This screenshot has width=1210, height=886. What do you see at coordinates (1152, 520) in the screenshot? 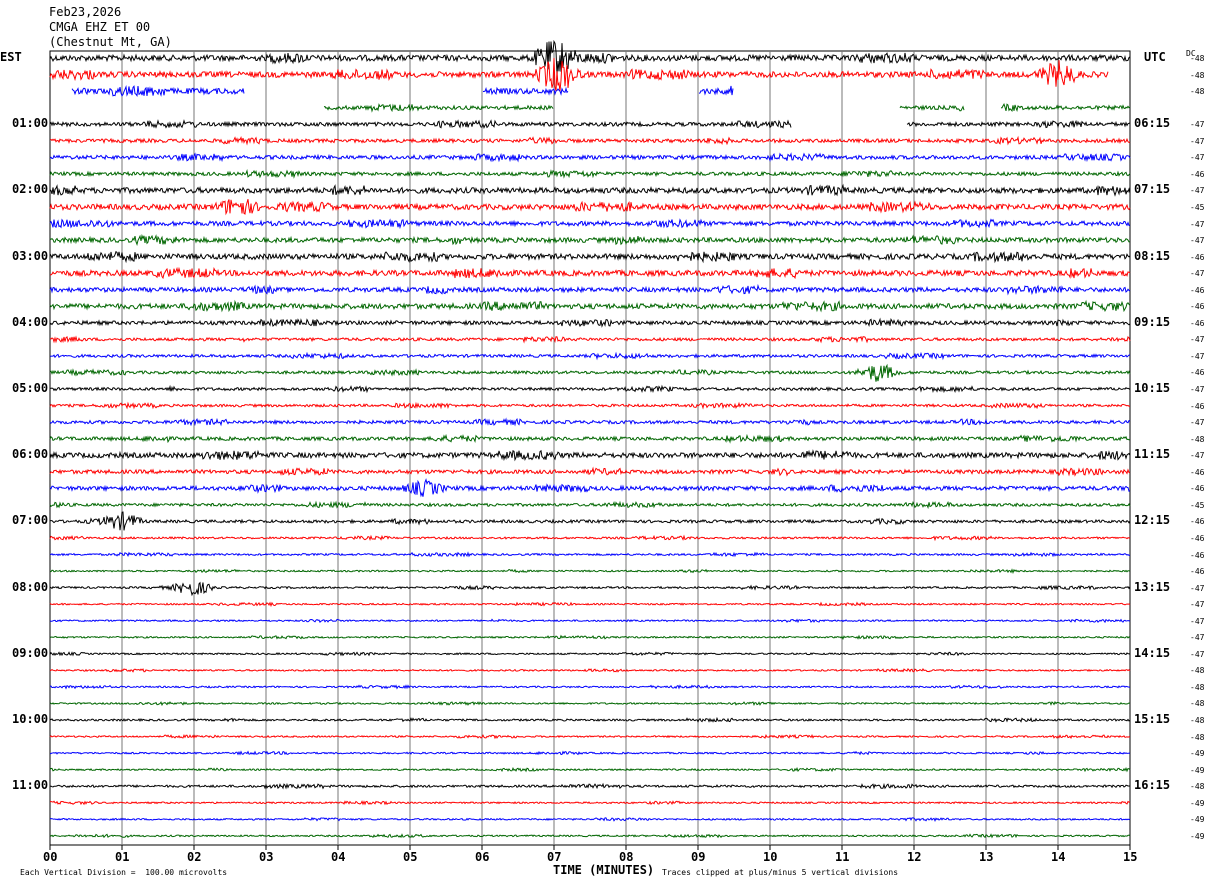
I see `utc-hour-label: 12:15` at bounding box center [1152, 520].